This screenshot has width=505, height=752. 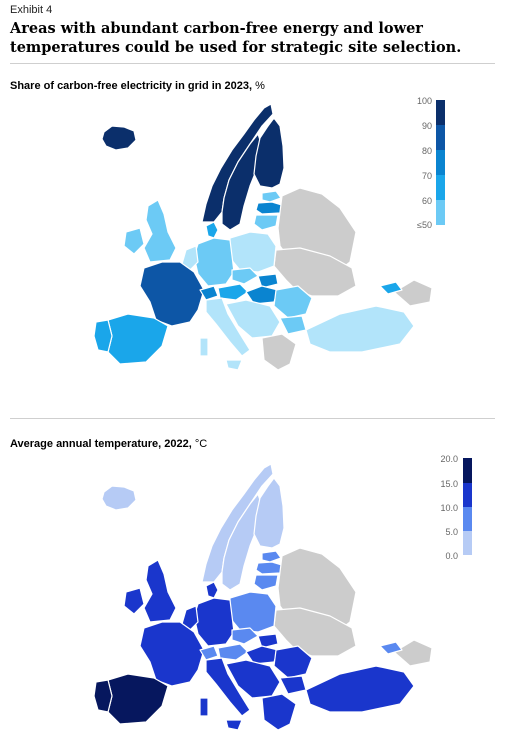 What do you see at coordinates (426, 201) in the screenshot?
I see `map1-legend-label-60: 60` at bounding box center [426, 201].